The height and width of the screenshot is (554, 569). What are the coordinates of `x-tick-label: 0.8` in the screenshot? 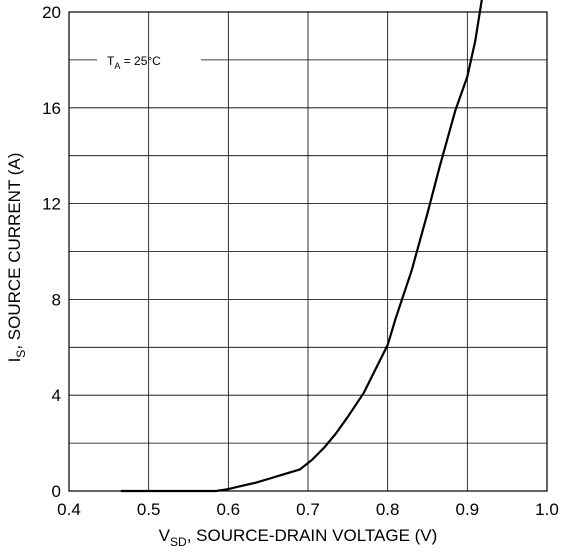 It's located at (388, 509).